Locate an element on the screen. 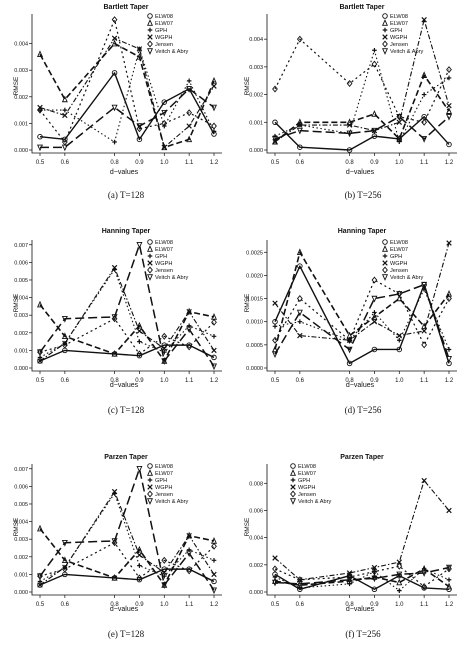 Image resolution: width=474 pixels, height=650 pixels. y-axis-label: RMSE is located at coordinates (247, 526).